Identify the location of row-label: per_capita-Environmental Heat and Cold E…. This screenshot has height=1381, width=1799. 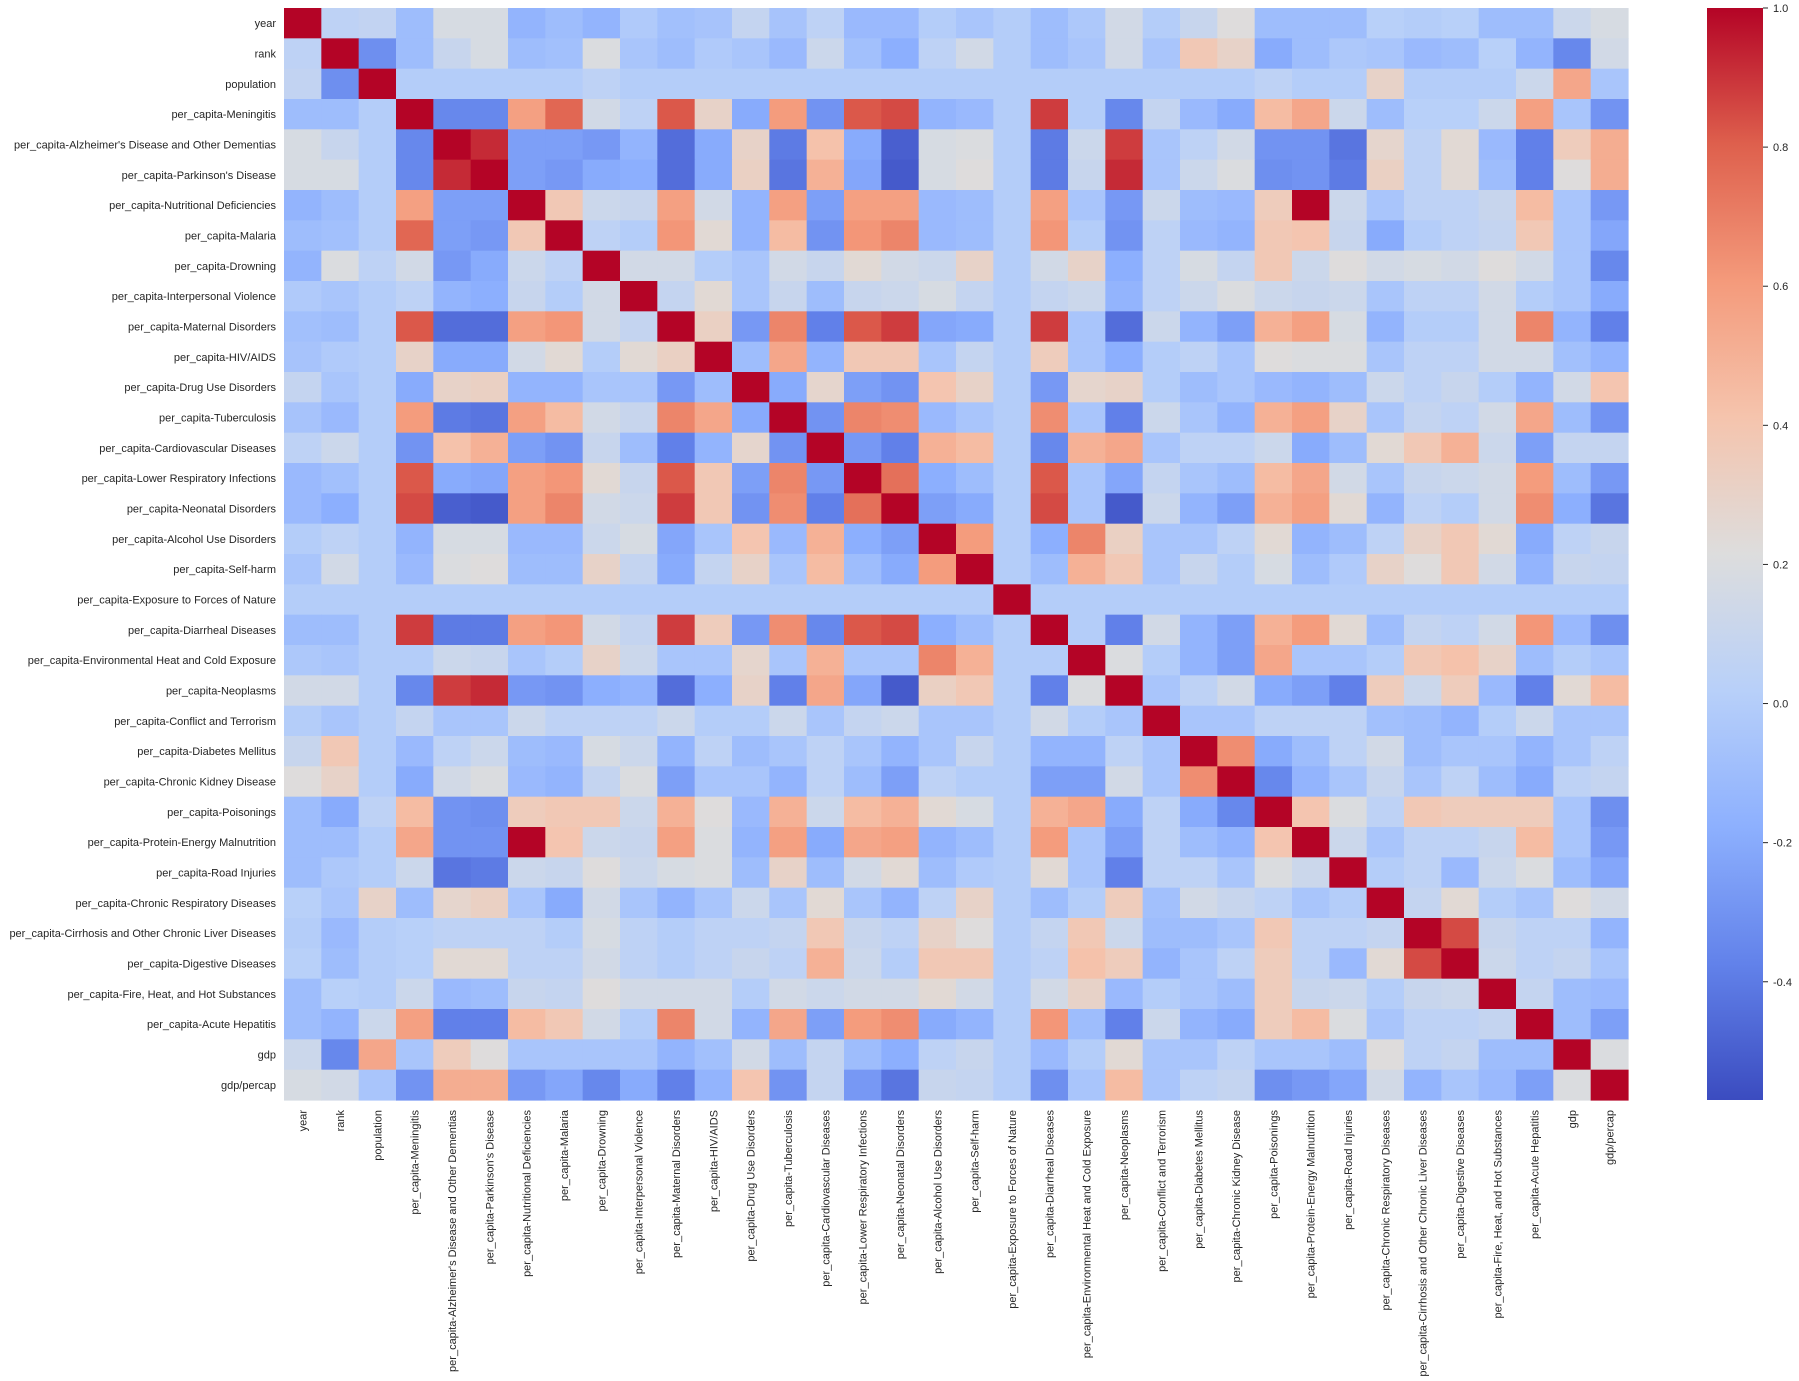
(152, 661).